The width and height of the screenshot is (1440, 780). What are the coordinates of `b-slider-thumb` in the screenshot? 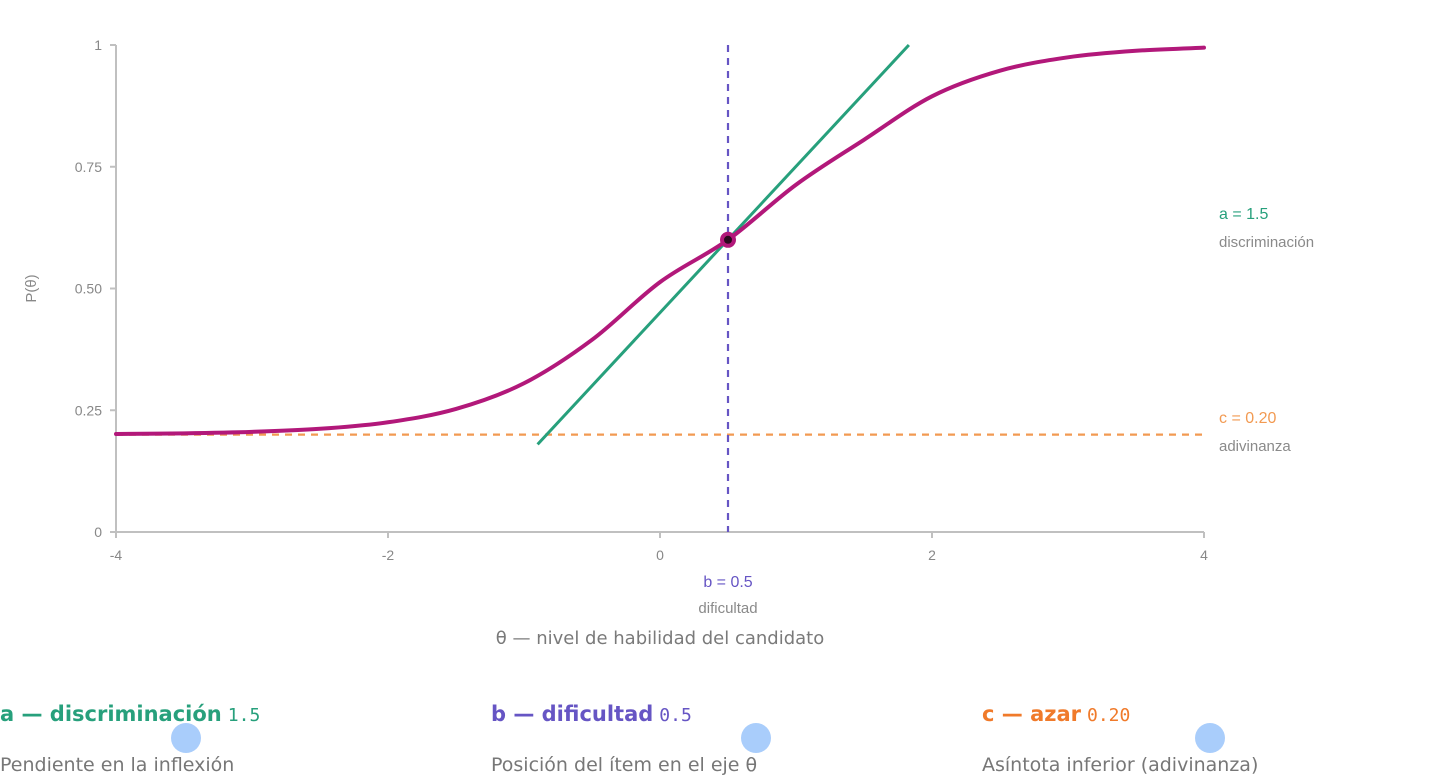 It's located at (756, 738).